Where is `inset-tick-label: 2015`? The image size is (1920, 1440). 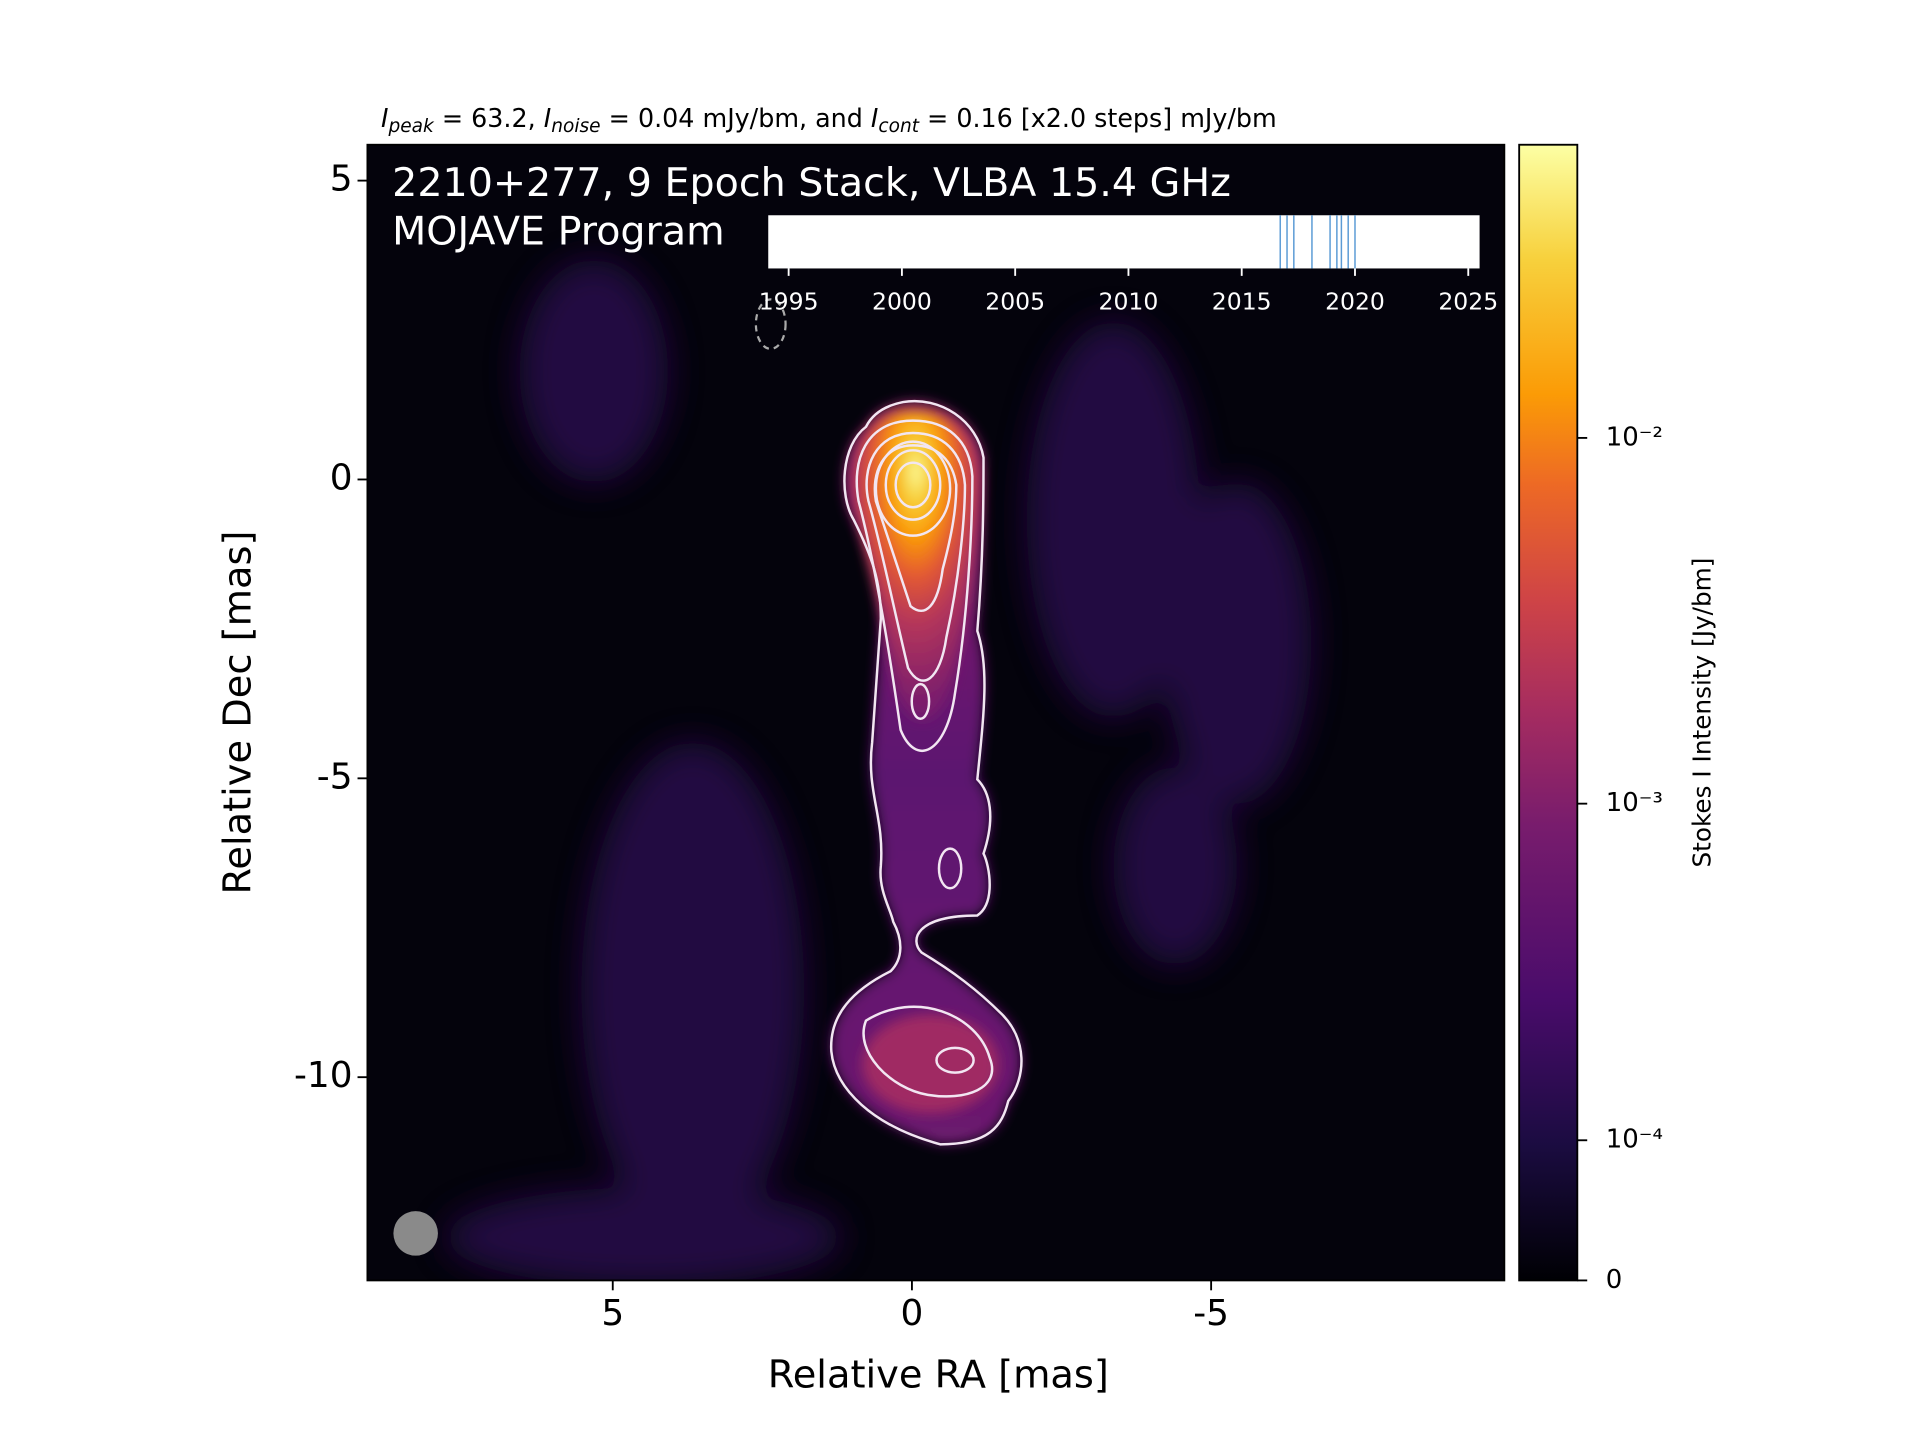
inset-tick-label: 2015 is located at coordinates (1242, 302).